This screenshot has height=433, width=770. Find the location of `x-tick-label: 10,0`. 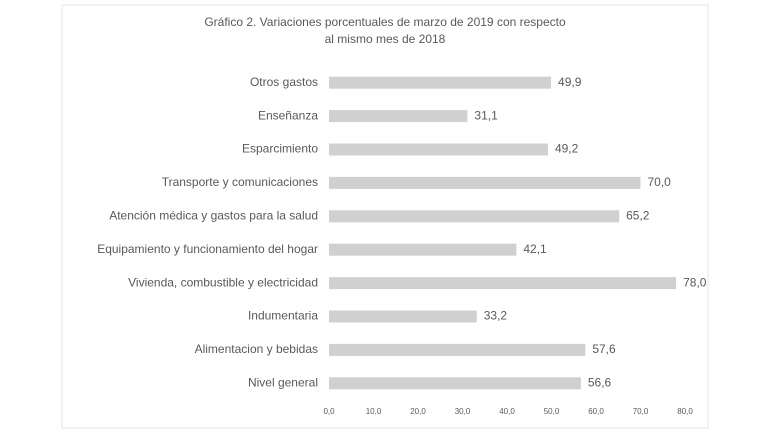

x-tick-label: 10,0 is located at coordinates (374, 411).